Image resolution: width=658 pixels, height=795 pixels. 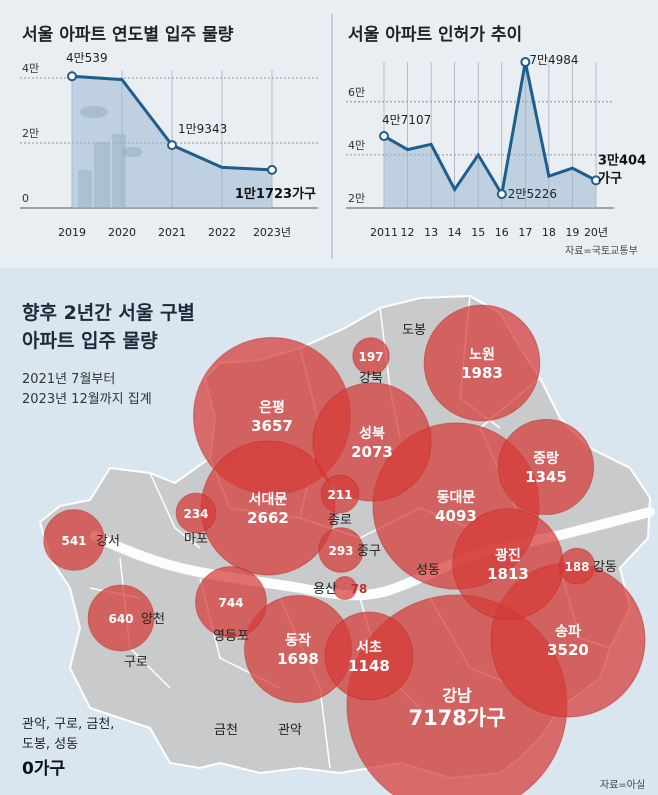 What do you see at coordinates (272, 426) in the screenshot?
I see `district-value-label: 3657` at bounding box center [272, 426].